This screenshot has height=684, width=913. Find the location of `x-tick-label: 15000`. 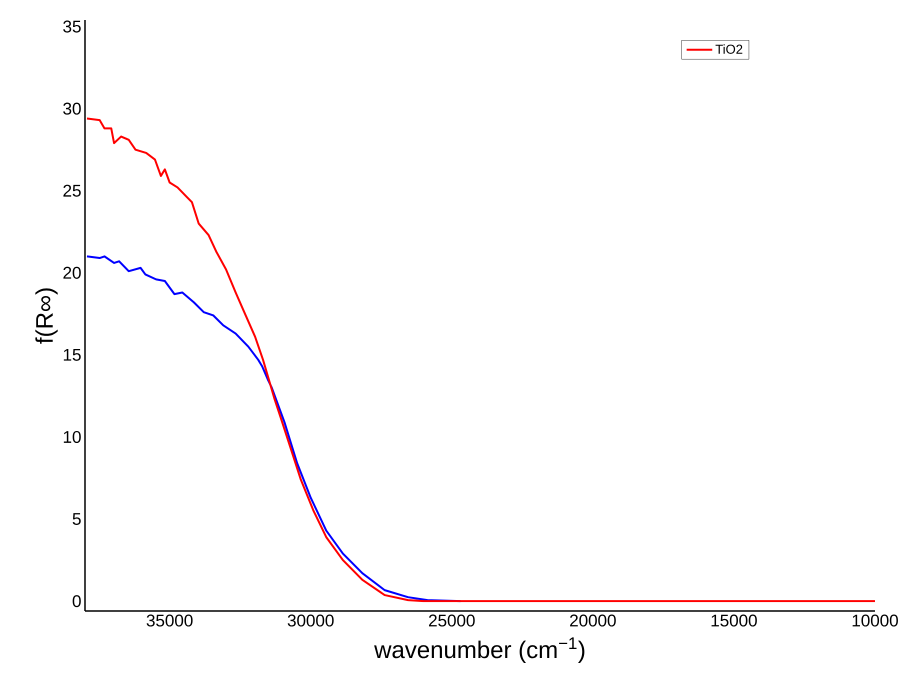

x-tick-label: 15000 is located at coordinates (734, 620).